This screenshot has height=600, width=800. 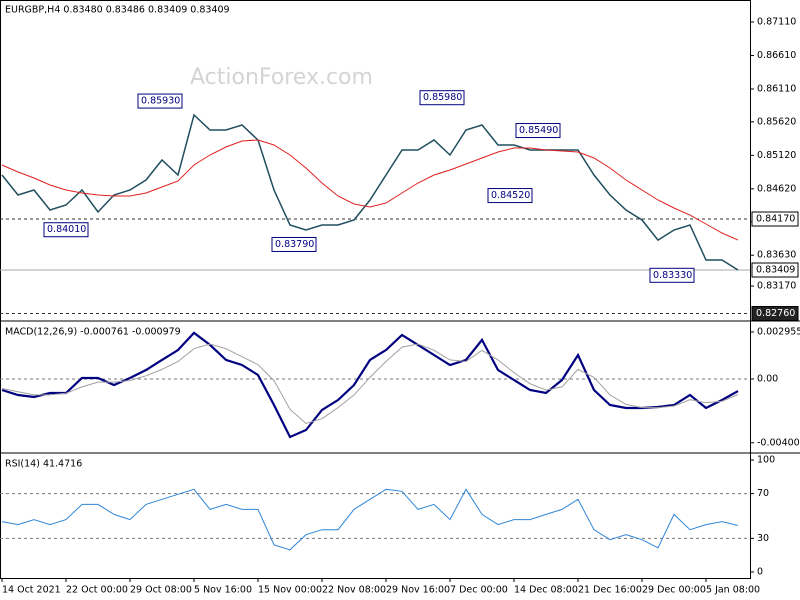 What do you see at coordinates (776, 155) in the screenshot?
I see `y-tick-label: 0.85120` at bounding box center [776, 155].